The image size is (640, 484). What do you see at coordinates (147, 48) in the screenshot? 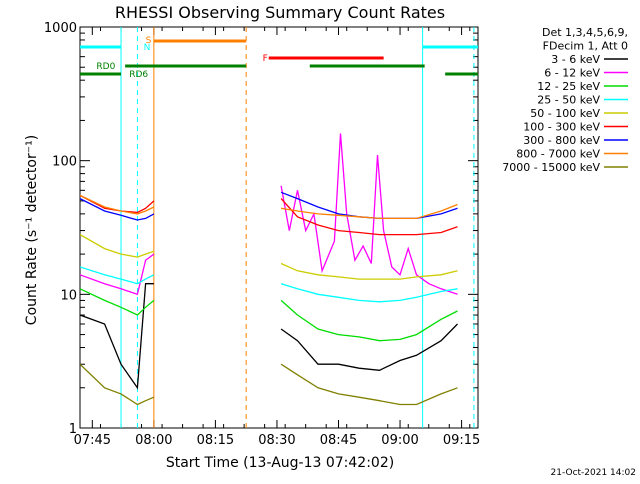
I see `state-label: N` at bounding box center [147, 48].